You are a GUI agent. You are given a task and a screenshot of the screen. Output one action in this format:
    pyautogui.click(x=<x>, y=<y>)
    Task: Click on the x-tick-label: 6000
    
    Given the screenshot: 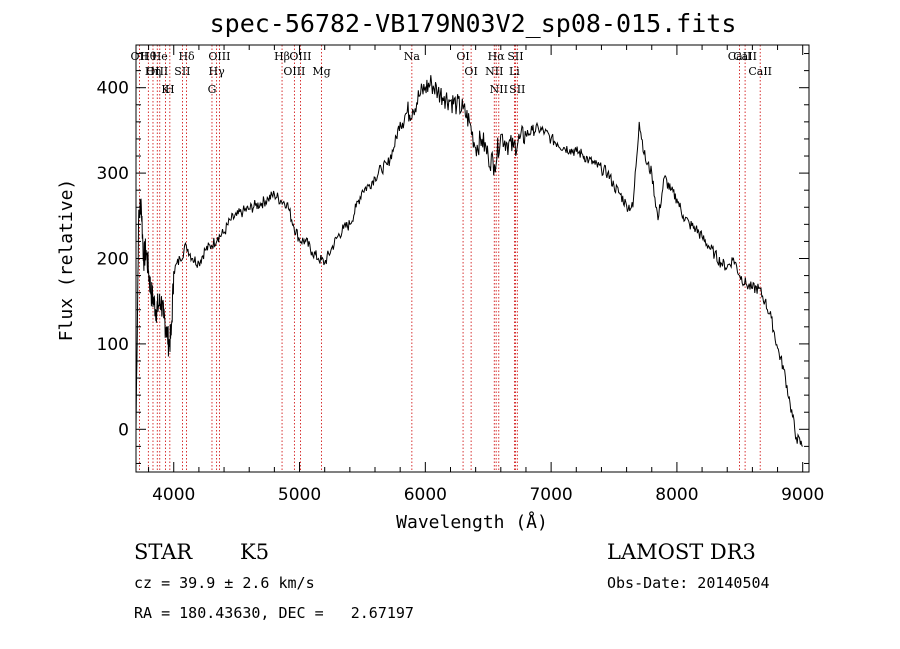 What is the action you would take?
    pyautogui.click(x=425, y=495)
    